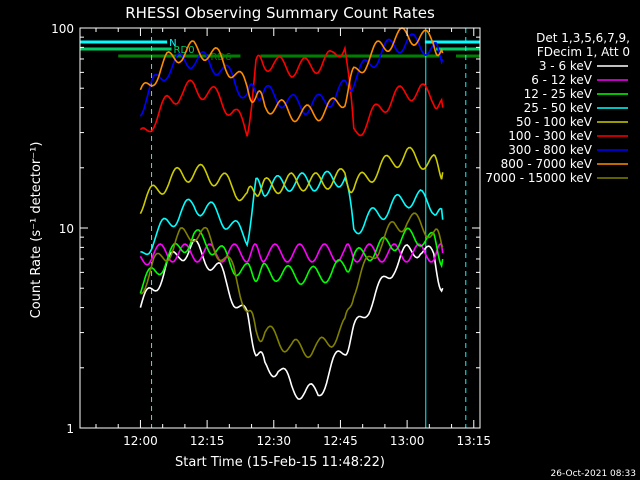 The image size is (640, 480). What do you see at coordinates (291, 254) in the screenshot?
I see `series-6-12-kev` at bounding box center [291, 254].